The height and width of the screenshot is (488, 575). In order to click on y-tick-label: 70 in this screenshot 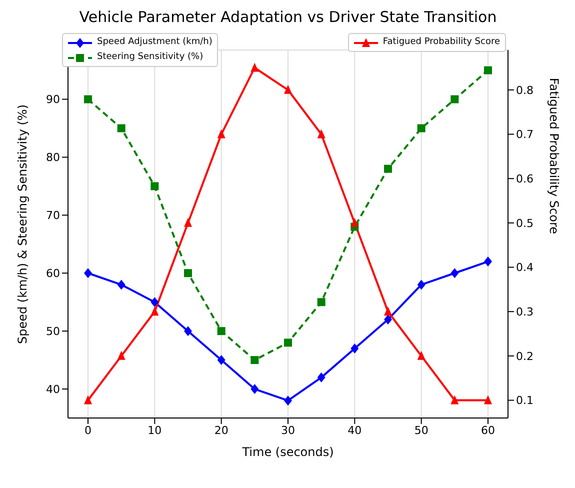, I will do `click(53, 215)`.